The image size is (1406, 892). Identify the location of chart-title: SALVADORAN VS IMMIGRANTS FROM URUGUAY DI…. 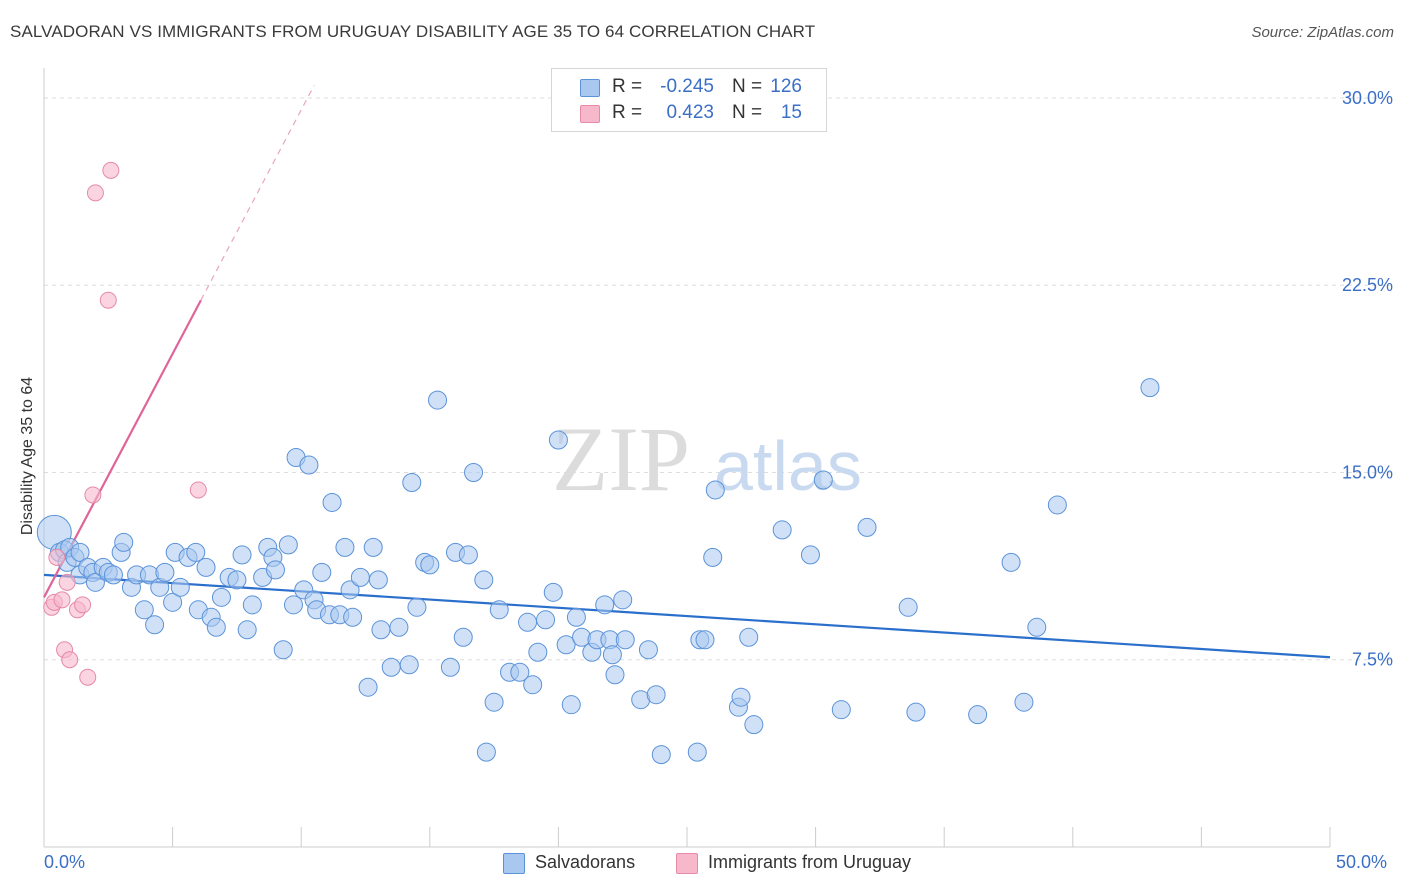
(413, 31).